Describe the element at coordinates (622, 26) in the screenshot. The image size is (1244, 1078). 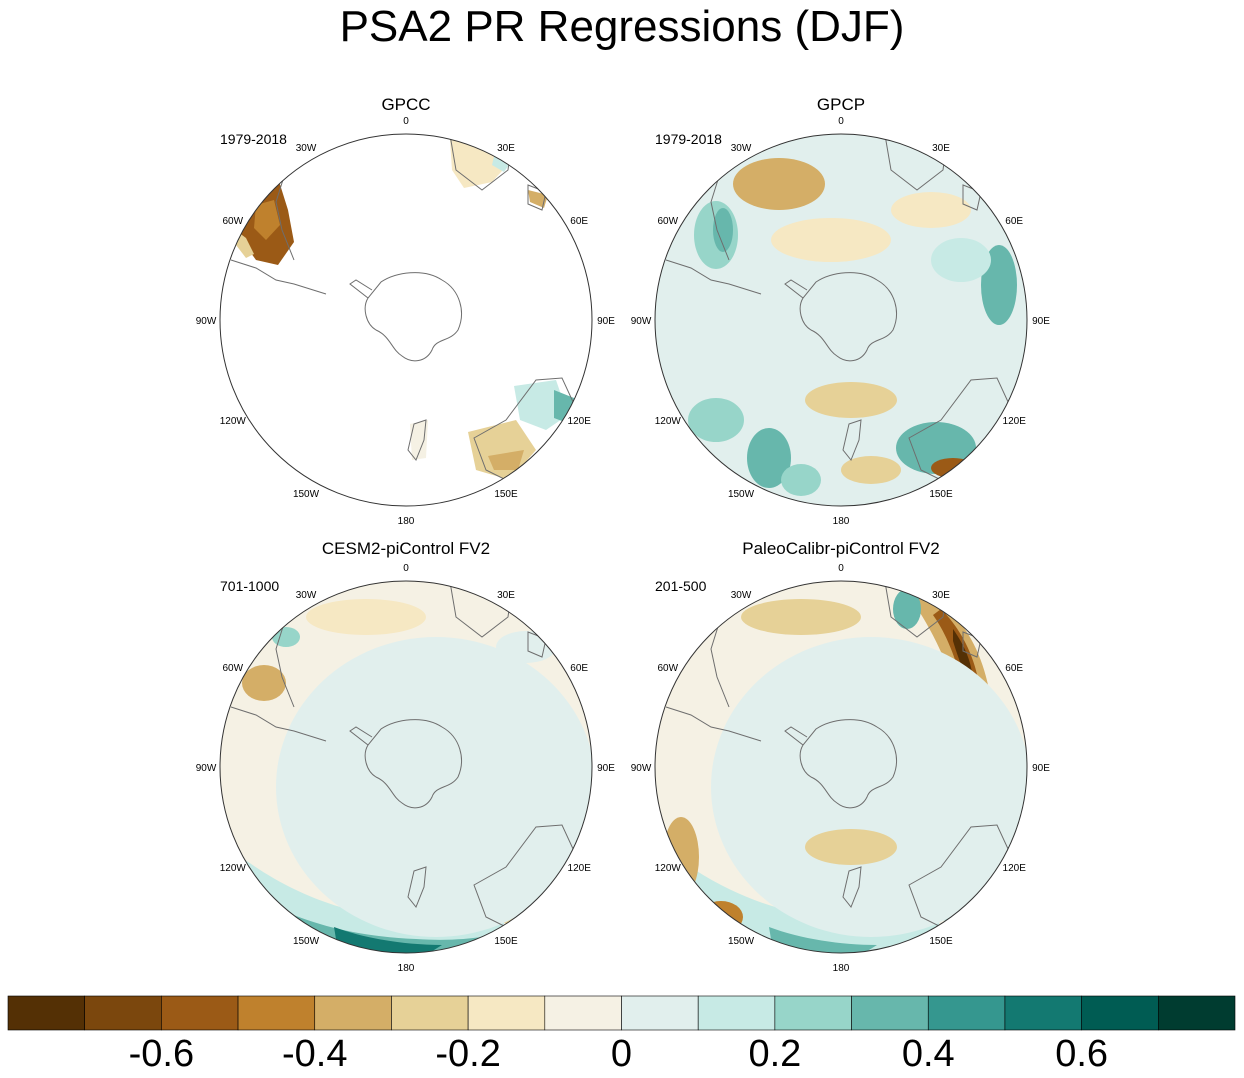
I see `figure-title: PSA2 PR Regressions (DJF)` at that location.